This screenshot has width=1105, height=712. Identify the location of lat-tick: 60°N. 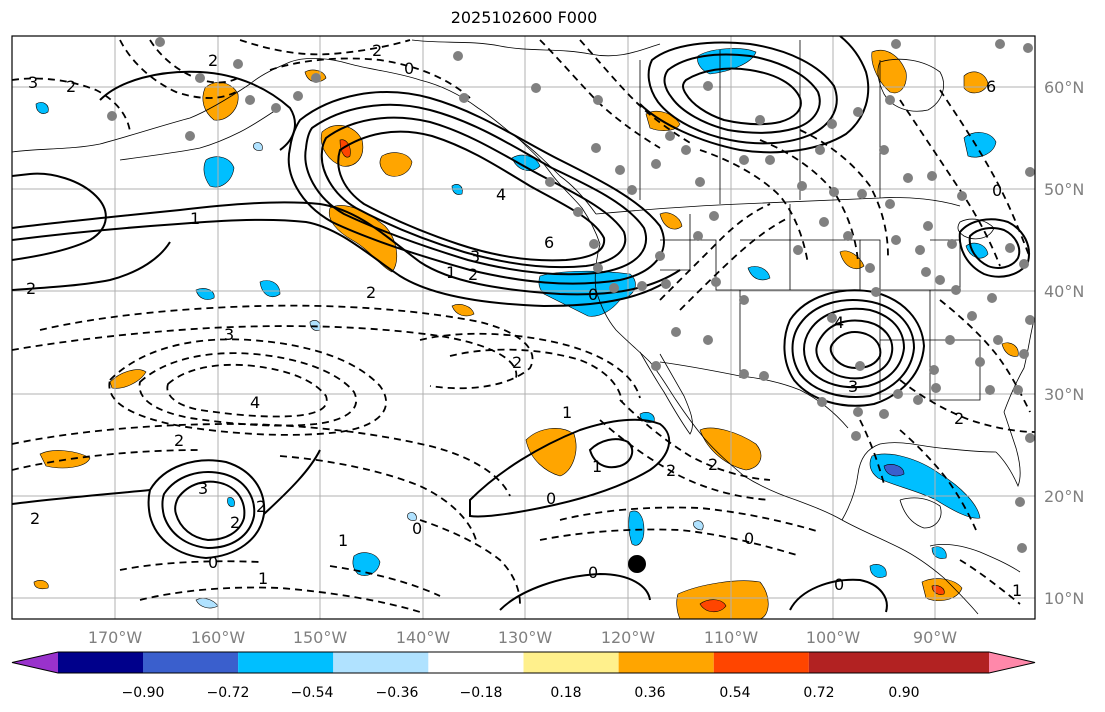
(1064, 87).